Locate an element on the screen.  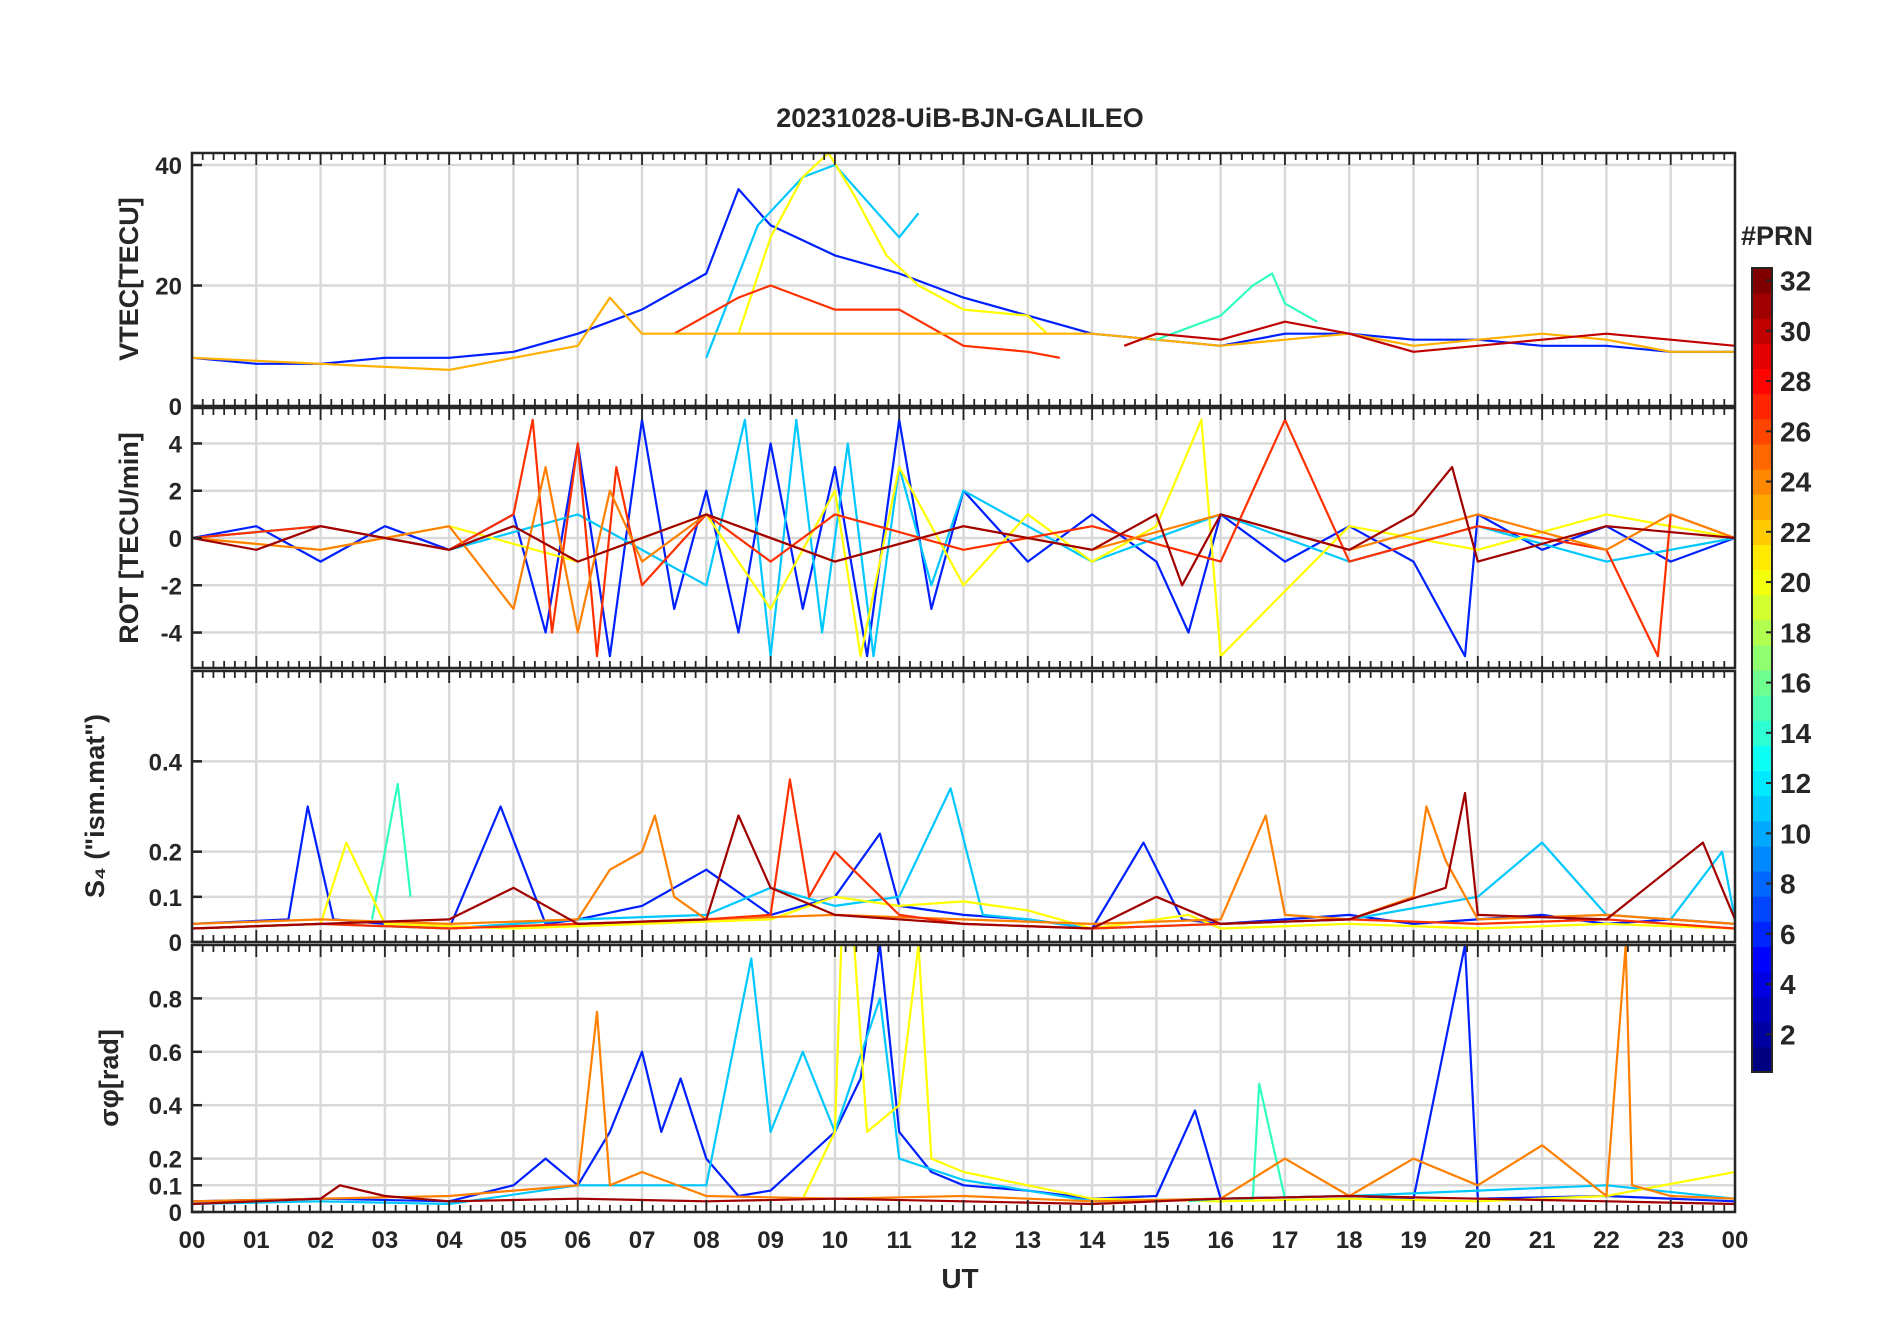
x-tick-label: 08 is located at coordinates (706, 1240).